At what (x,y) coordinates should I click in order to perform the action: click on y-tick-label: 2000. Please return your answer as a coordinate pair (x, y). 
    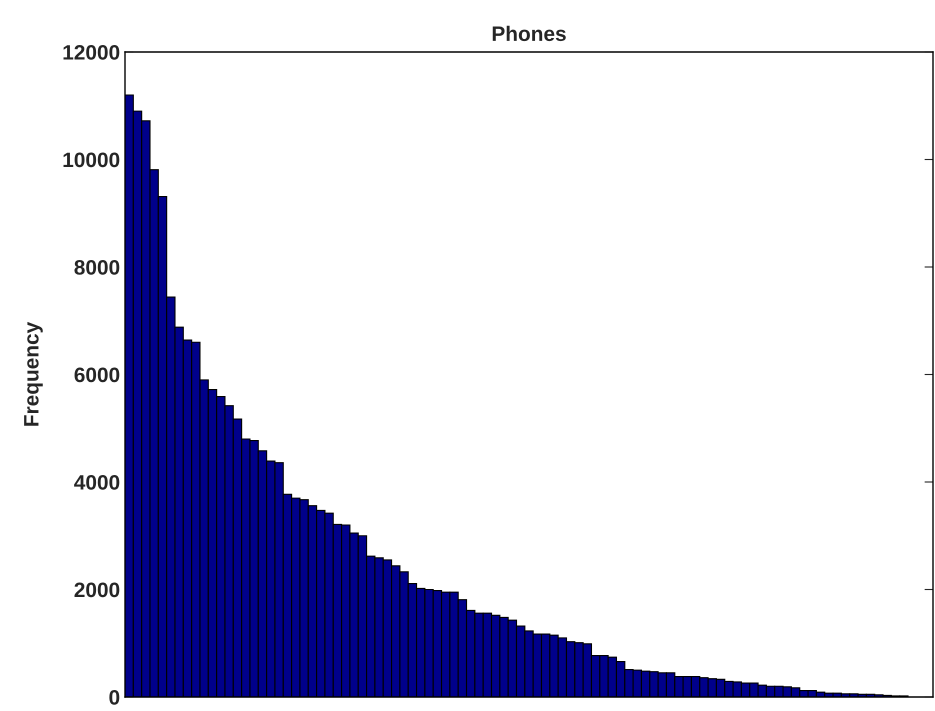
    Looking at the image, I should click on (97, 590).